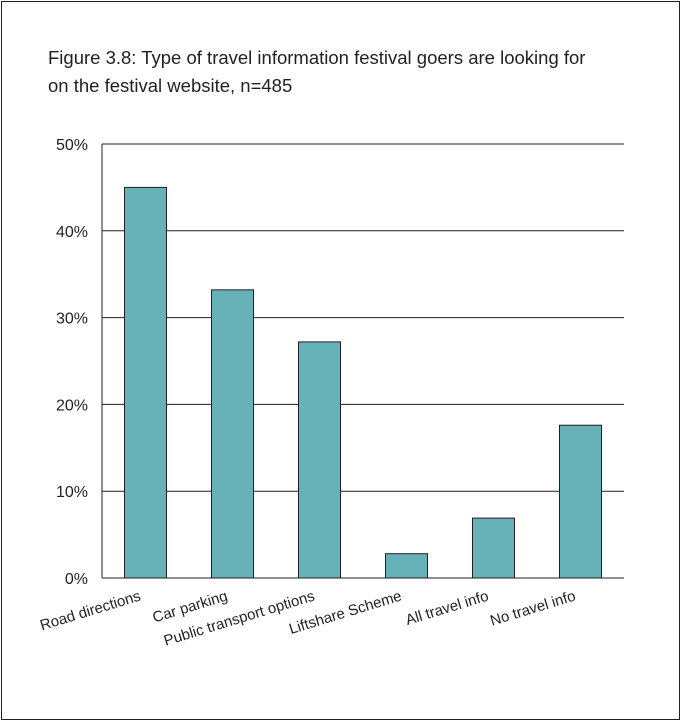 Image resolution: width=683 pixels, height=722 pixels. Describe the element at coordinates (72, 145) in the screenshot. I see `y-tick-label: 50%` at that location.